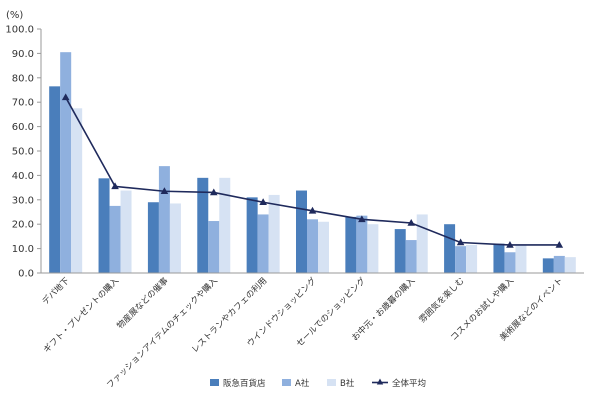 The image size is (600, 404). Describe the element at coordinates (380, 381) in the screenshot. I see `legend-marker` at that location.